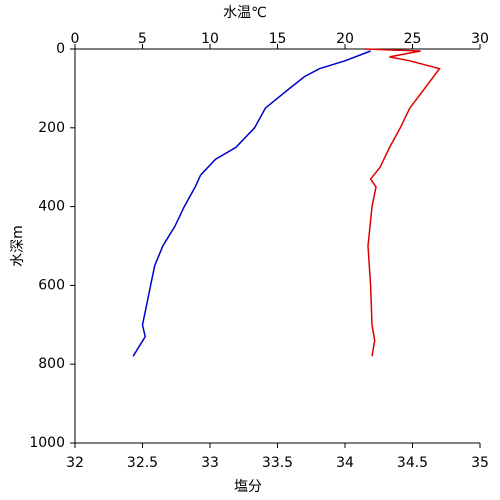 This screenshot has height=500, width=500. I want to click on x-tick-label: 35, so click(480, 463).